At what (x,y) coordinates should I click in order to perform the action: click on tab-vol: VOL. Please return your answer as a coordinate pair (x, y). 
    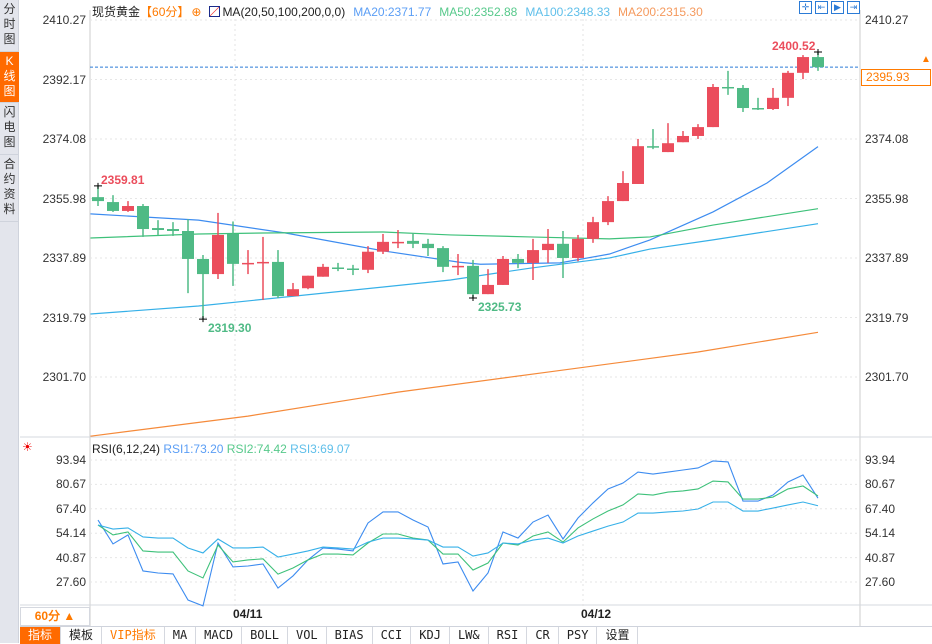
    Looking at the image, I should click on (307, 635).